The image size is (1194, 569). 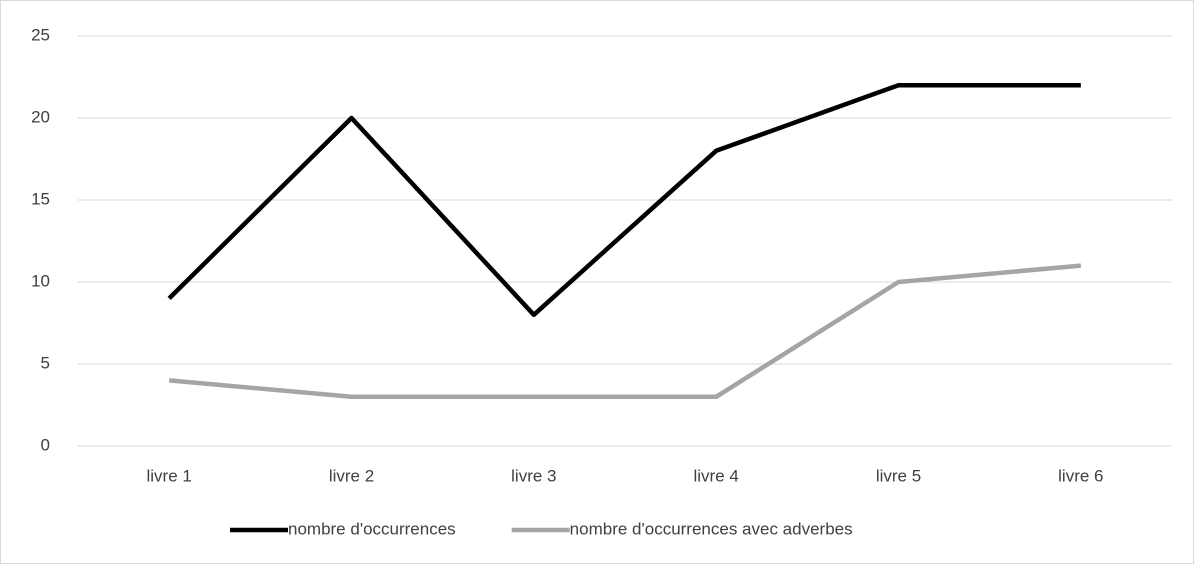 I want to click on x-tick-label: livre 5, so click(x=898, y=475).